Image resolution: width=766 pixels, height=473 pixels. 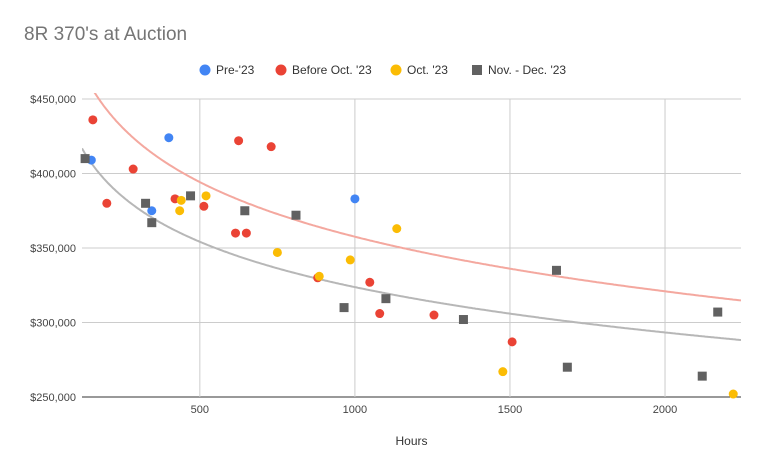 I want to click on x-tick-label: 1000, so click(x=355, y=410).